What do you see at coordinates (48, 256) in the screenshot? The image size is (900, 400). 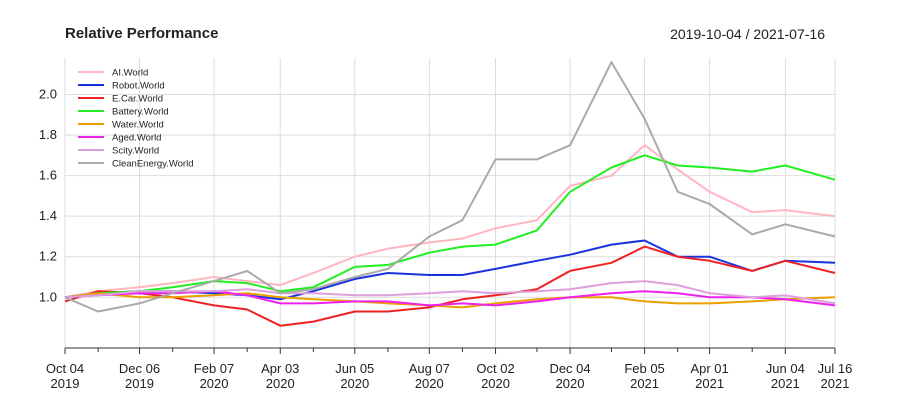 I see `y-tick-label: 1.2` at bounding box center [48, 256].